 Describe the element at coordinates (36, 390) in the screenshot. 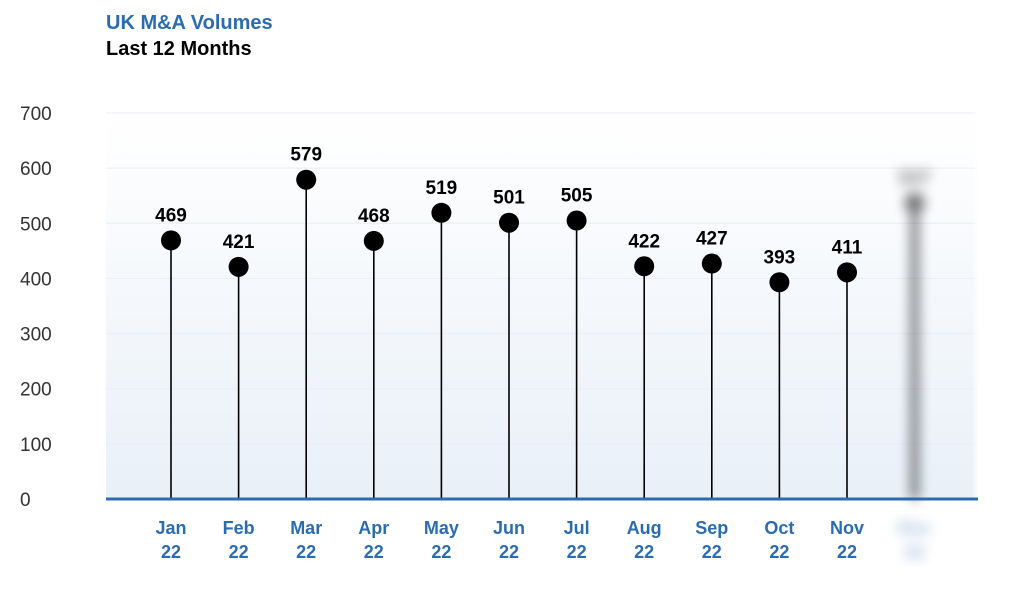

I see `y-tick-label: 200` at that location.